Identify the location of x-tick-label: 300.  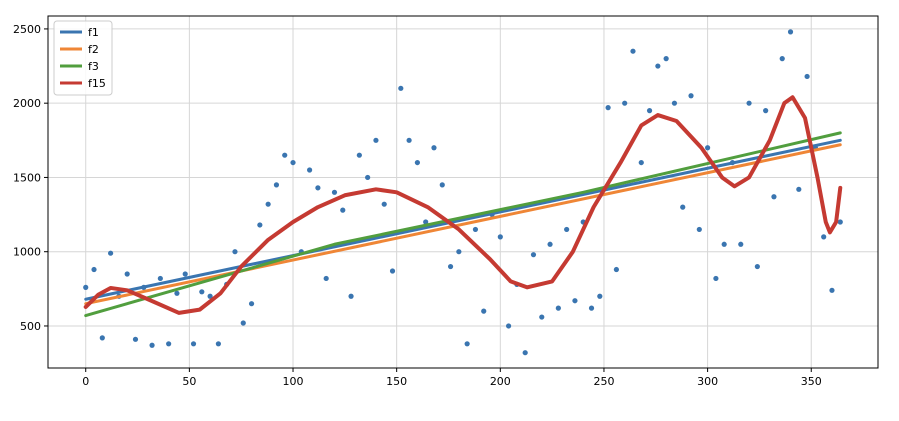
(707, 381).